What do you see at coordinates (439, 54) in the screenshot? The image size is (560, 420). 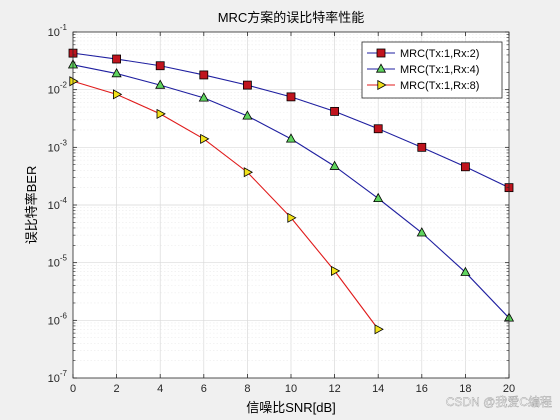 I see `legend-label: MRC(Tx:1,Rx:2)` at bounding box center [439, 54].